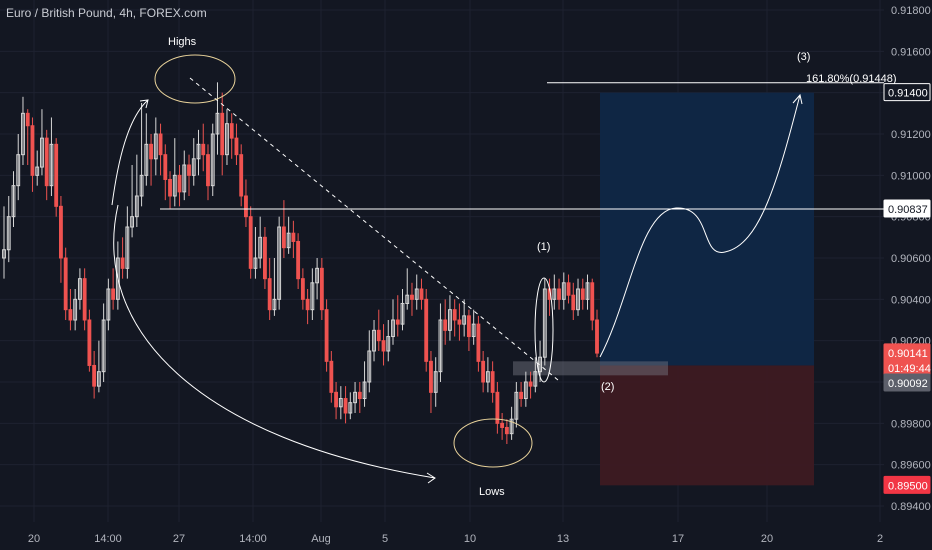 This screenshot has height=550, width=932. Describe the element at coordinates (385, 539) in the screenshot. I see `x-tick-label: 5` at that location.